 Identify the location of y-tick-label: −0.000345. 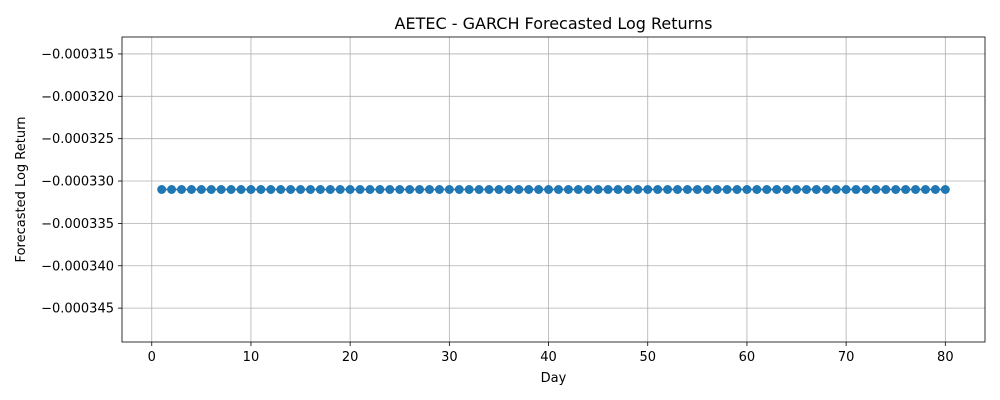
(77, 309).